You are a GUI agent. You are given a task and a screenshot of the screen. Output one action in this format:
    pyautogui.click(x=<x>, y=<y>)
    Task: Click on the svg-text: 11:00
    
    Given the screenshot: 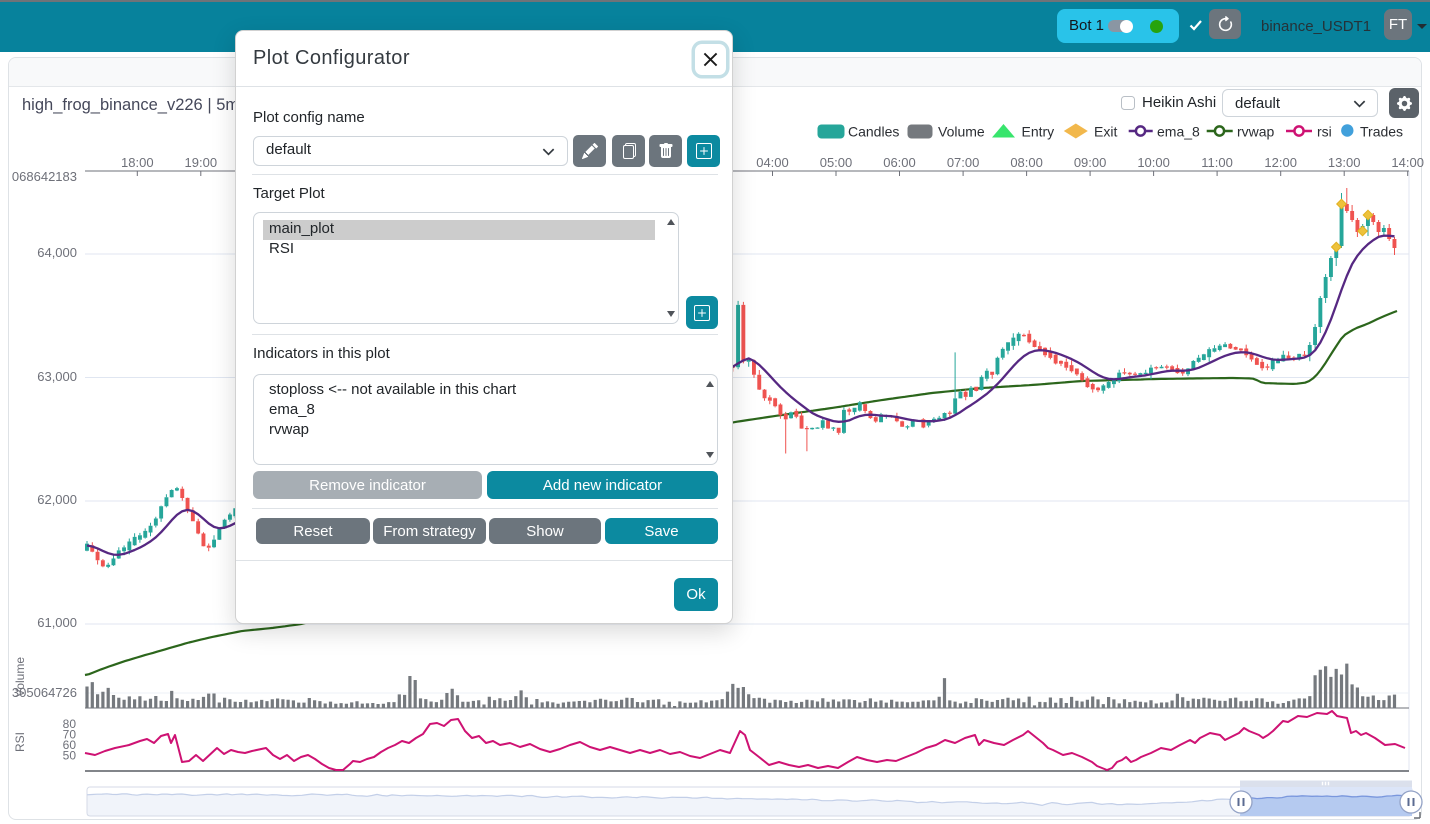 What is the action you would take?
    pyautogui.click(x=1217, y=162)
    